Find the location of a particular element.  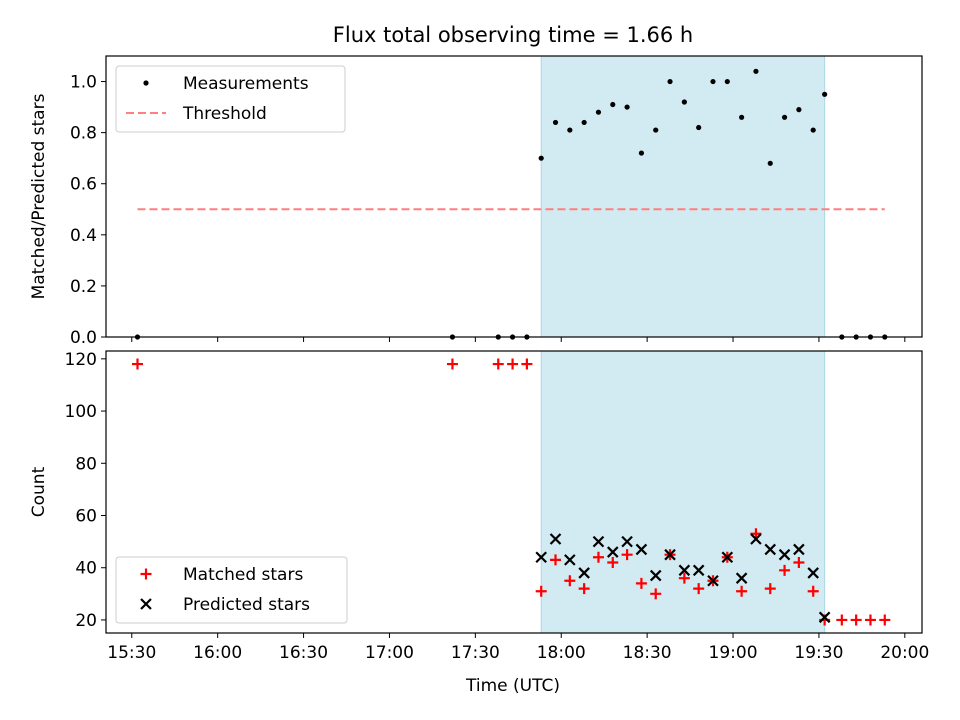

series-predicted-stars is located at coordinates (683, 578).